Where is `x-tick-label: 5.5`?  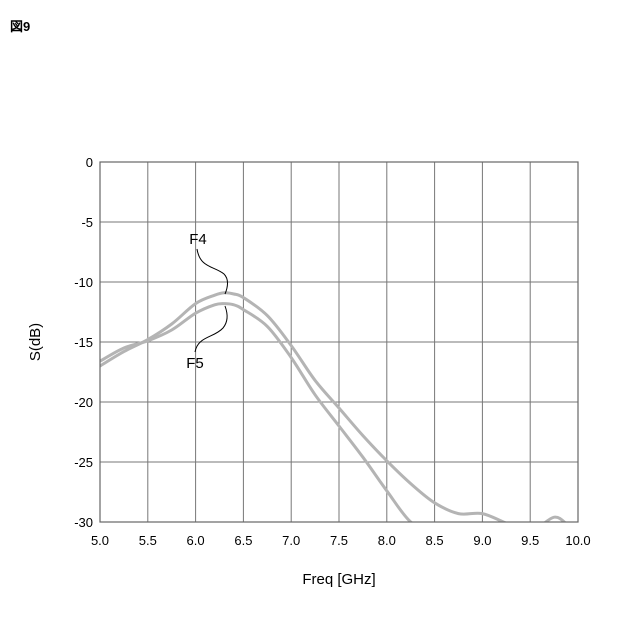 x-tick-label: 5.5 is located at coordinates (148, 540).